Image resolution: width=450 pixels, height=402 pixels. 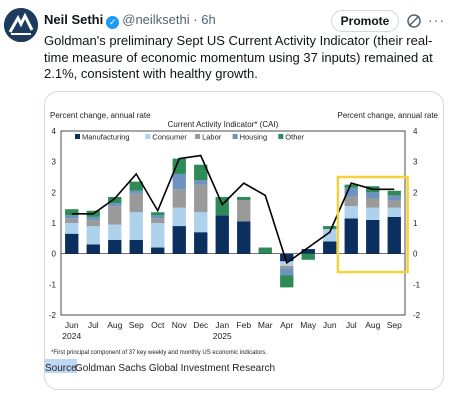 I want to click on x-tick-label: May, so click(x=308, y=325).